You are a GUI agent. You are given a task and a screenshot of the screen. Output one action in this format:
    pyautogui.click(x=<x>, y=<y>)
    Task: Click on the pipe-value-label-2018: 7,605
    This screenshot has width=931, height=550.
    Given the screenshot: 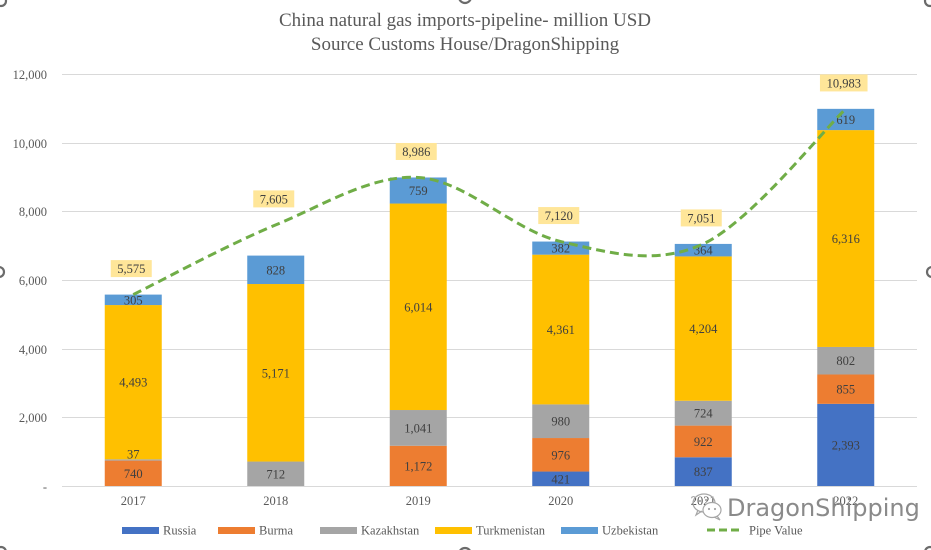 What is the action you would take?
    pyautogui.click(x=274, y=199)
    